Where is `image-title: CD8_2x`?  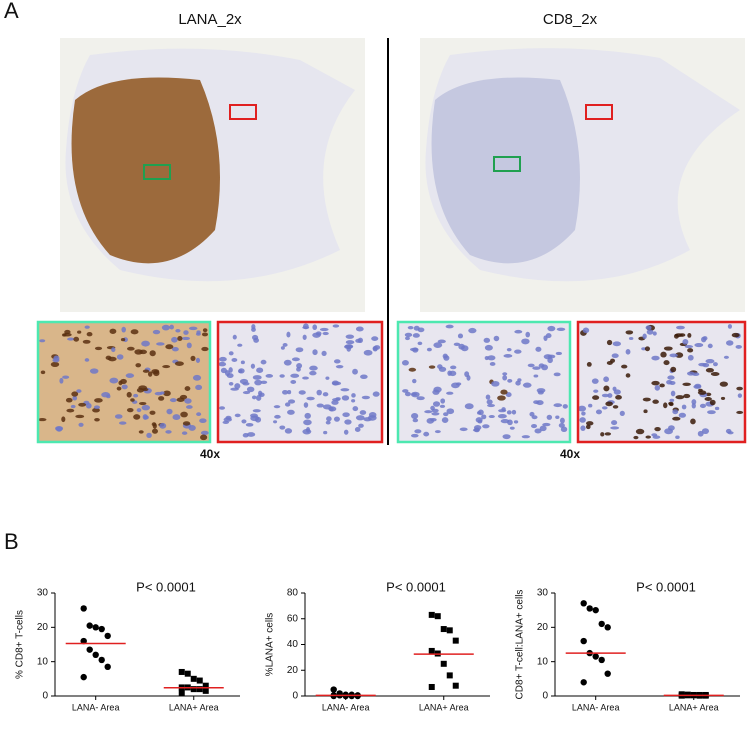 image-title: CD8_2x is located at coordinates (570, 19).